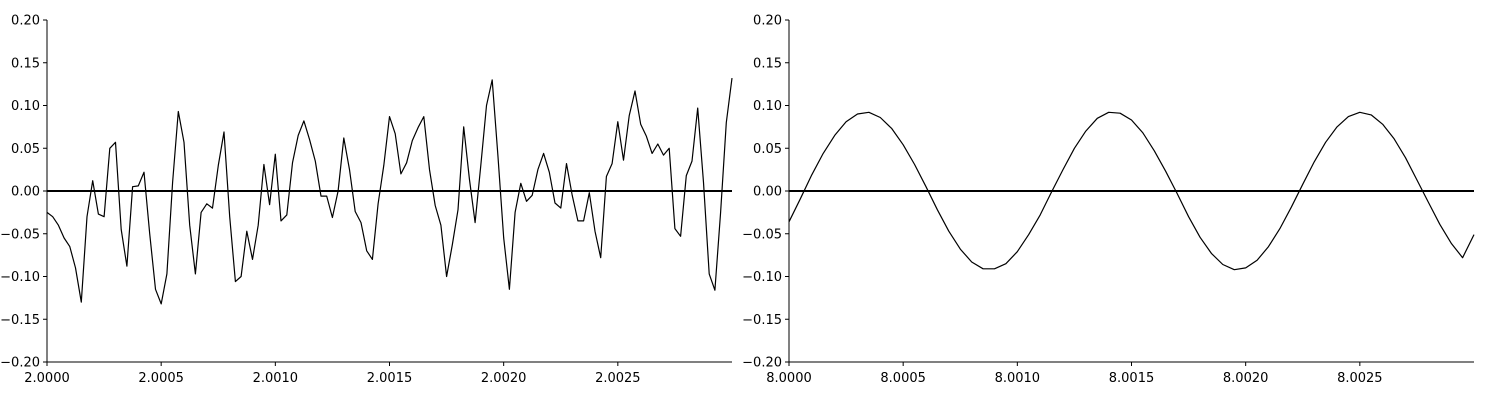 The height and width of the screenshot is (400, 1500). I want to click on left-y-tick-label: −0.10, so click(20, 277).